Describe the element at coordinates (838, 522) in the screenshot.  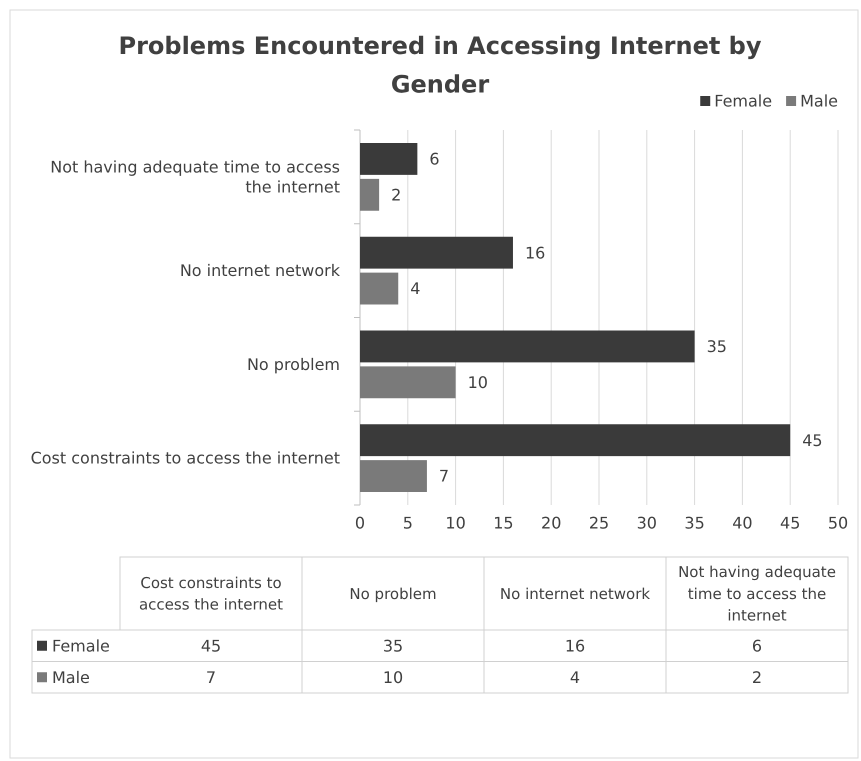
I see `x-tick-label: 50` at that location.